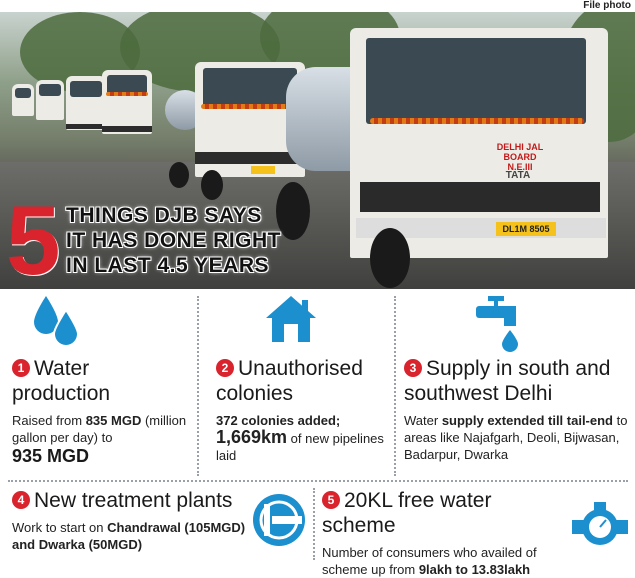 This screenshot has width=635, height=578. Describe the element at coordinates (331, 500) in the screenshot. I see `item-number: 5` at that location.